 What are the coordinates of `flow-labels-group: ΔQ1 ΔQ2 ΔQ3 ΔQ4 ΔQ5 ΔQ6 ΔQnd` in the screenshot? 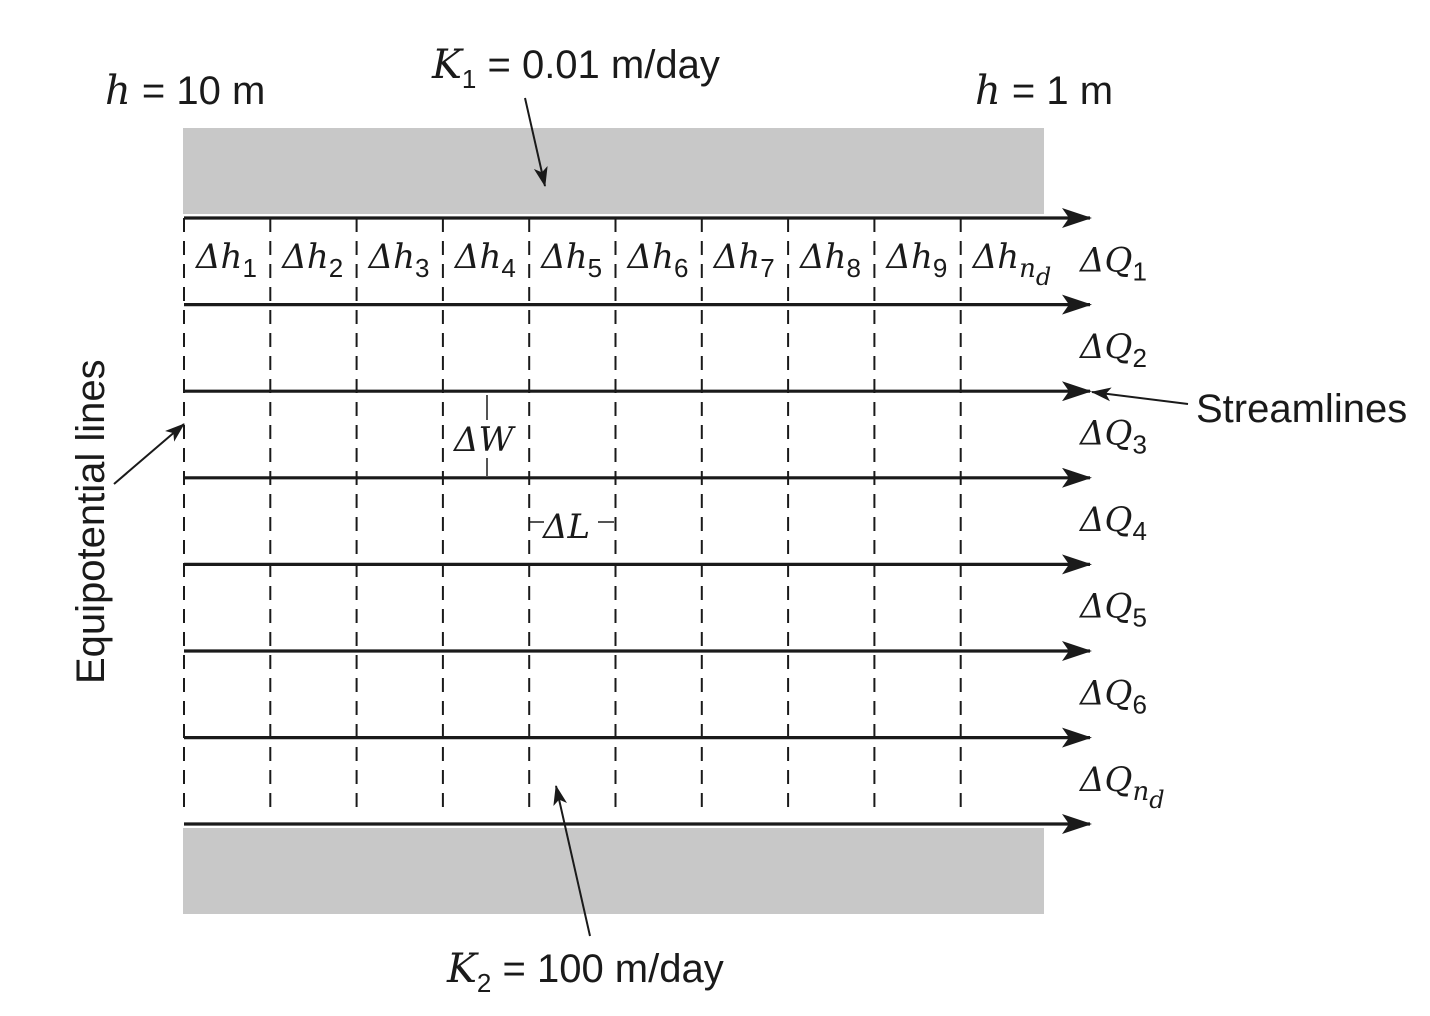 It's located at (1121, 527).